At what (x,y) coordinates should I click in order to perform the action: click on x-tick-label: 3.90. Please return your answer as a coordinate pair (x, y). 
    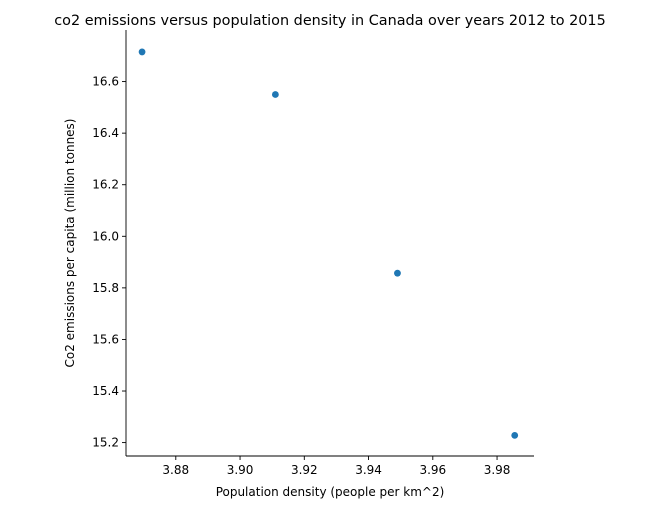
    Looking at the image, I should click on (240, 470).